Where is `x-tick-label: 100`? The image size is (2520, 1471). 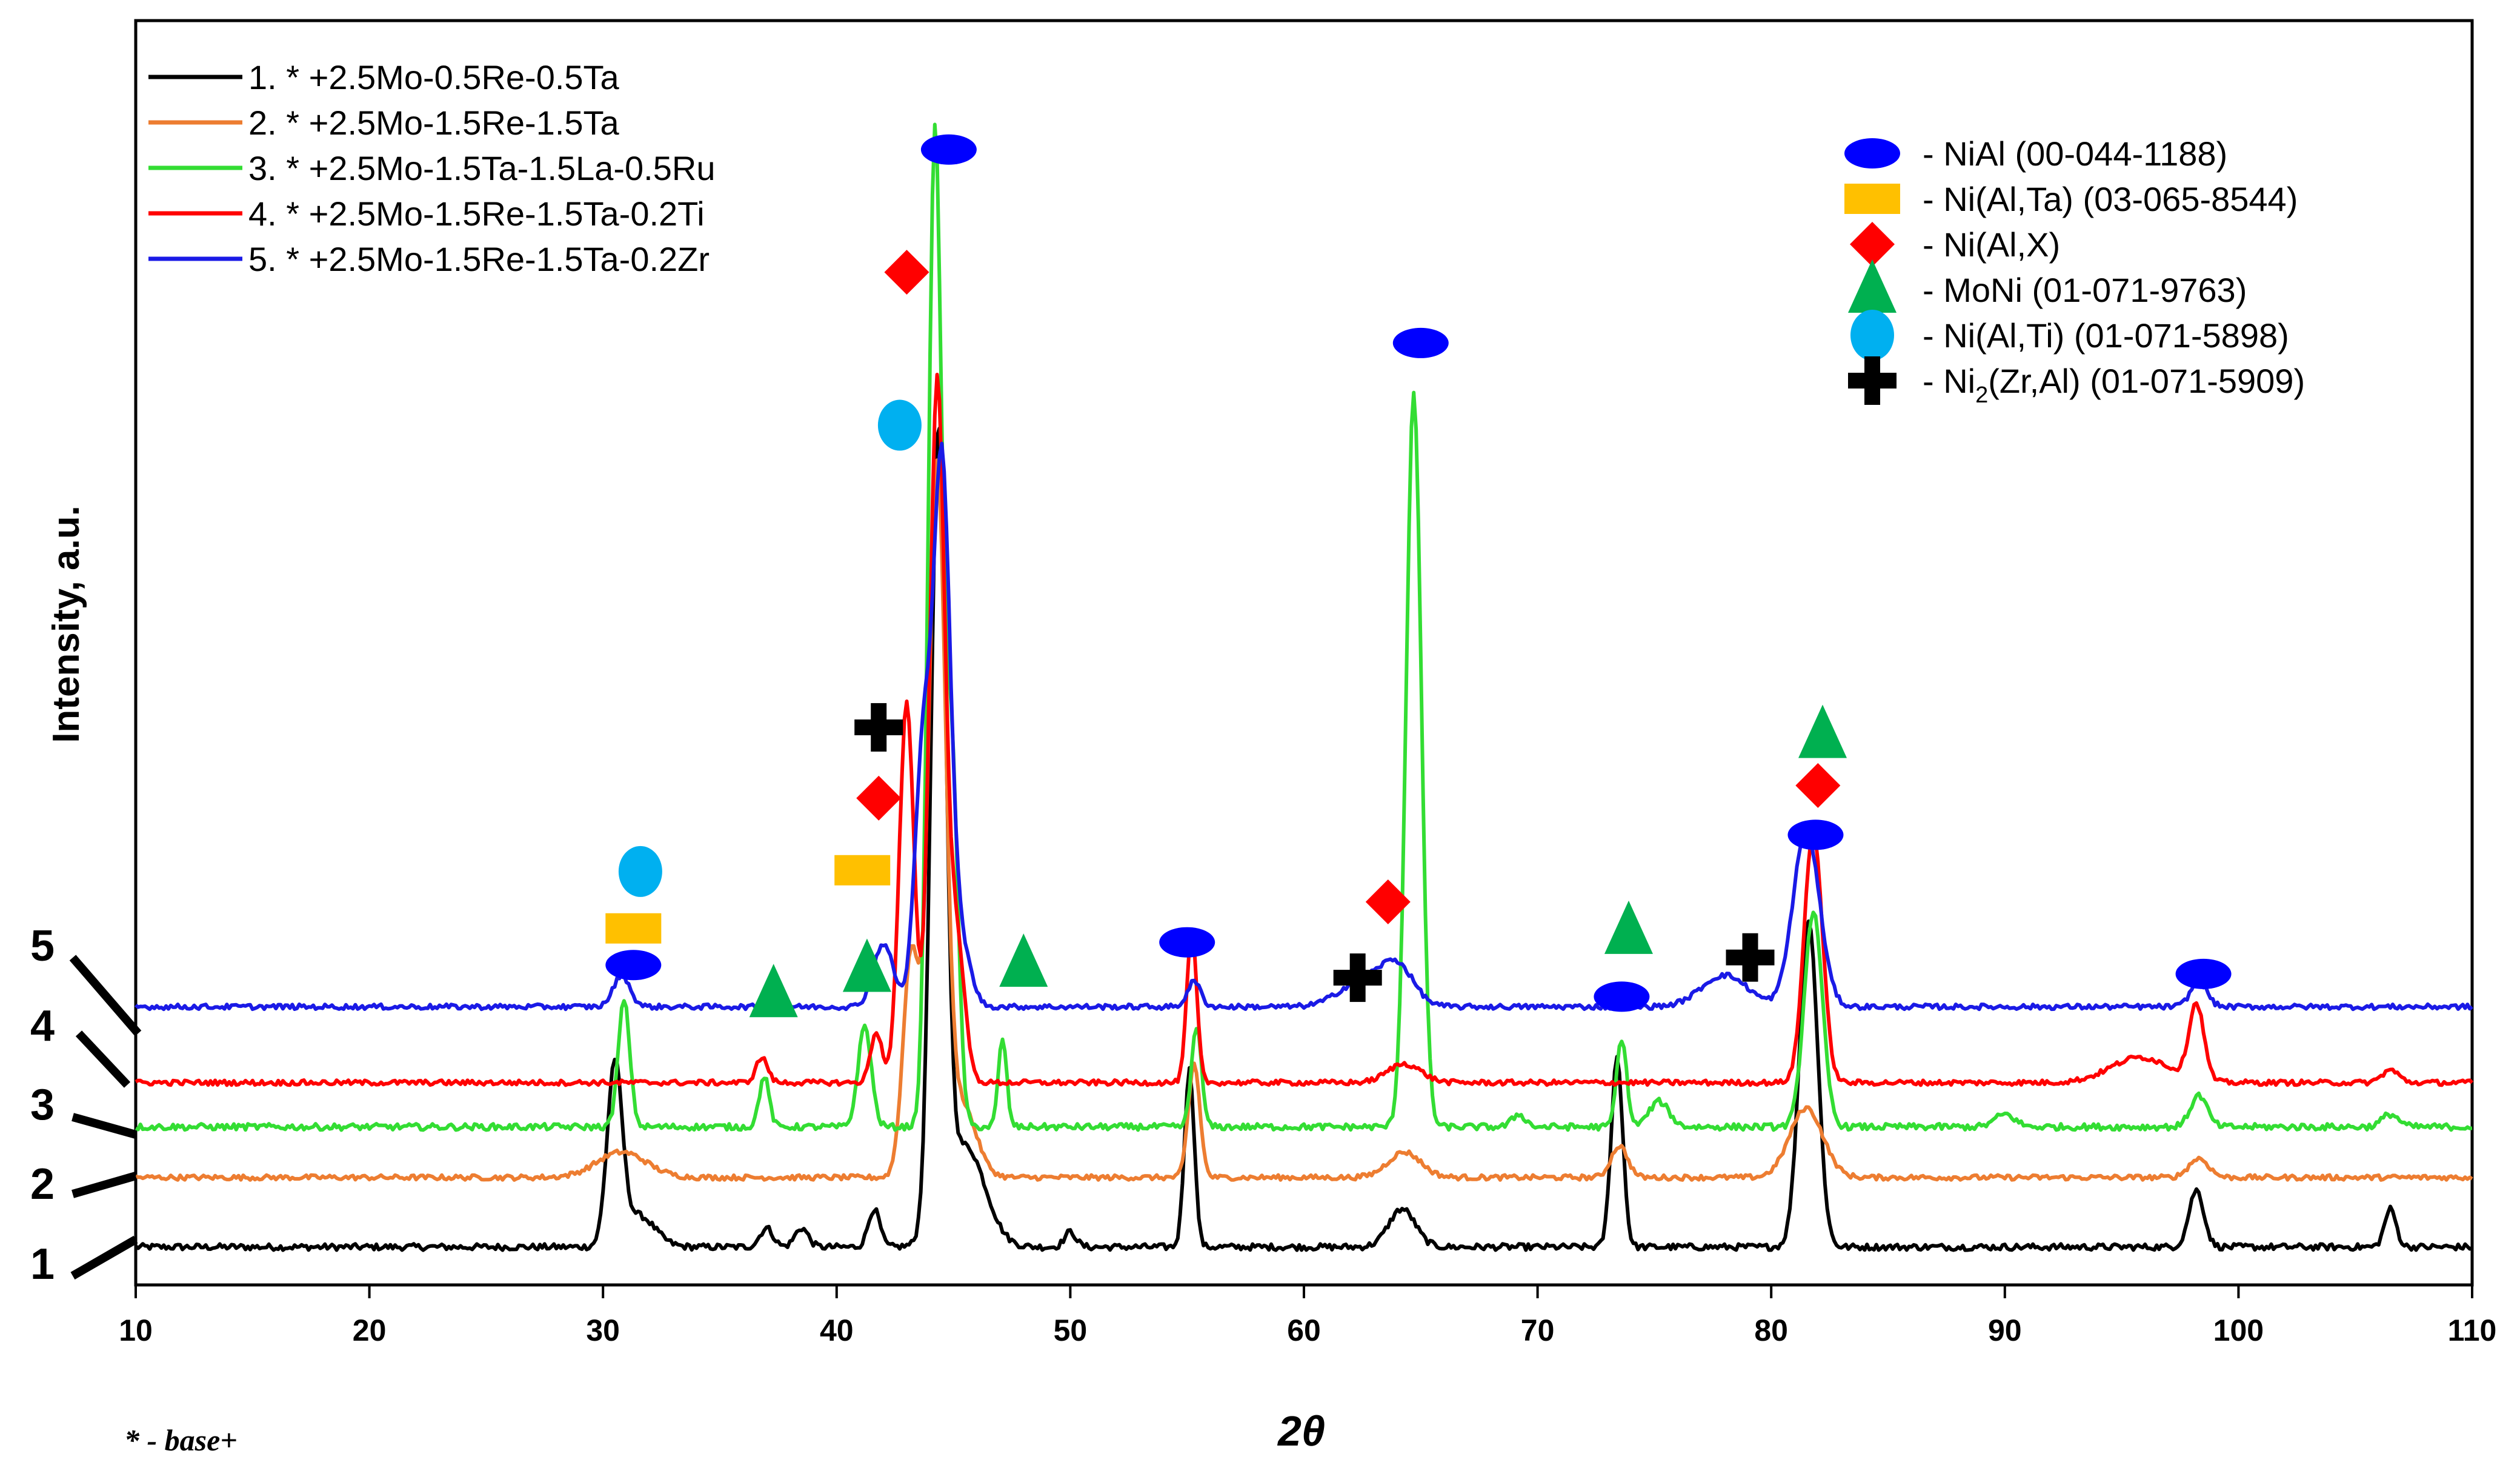 x-tick-label: 100 is located at coordinates (2238, 1330).